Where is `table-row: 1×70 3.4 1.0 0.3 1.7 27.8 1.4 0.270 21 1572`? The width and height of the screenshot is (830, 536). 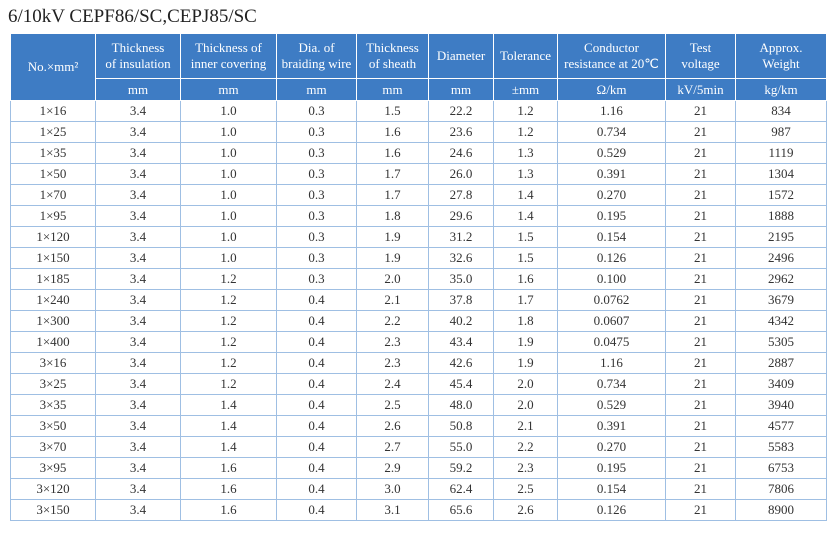 table-row: 1×70 3.4 1.0 0.3 1.7 27.8 1.4 0.270 21 1572 is located at coordinates (418, 195).